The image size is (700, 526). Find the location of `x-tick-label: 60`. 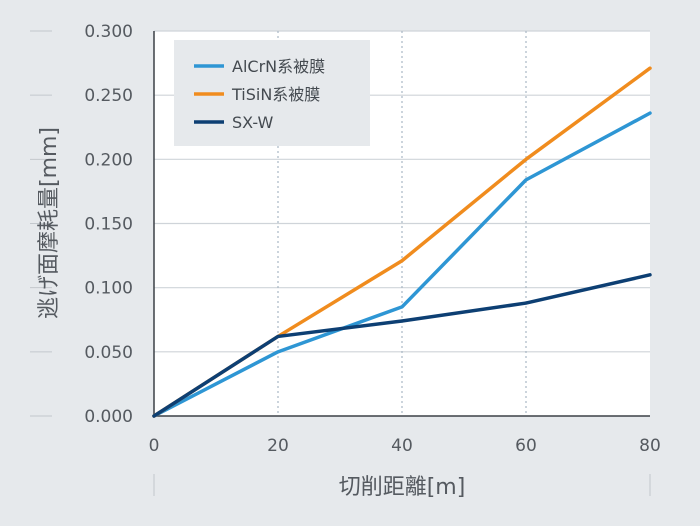

x-tick-label: 60 is located at coordinates (526, 446).